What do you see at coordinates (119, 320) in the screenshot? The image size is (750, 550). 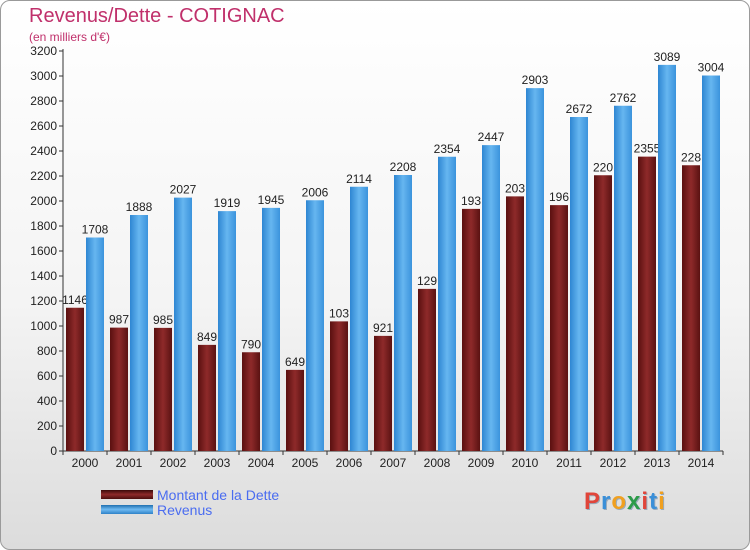 I see `data-label-dette: 987` at bounding box center [119, 320].